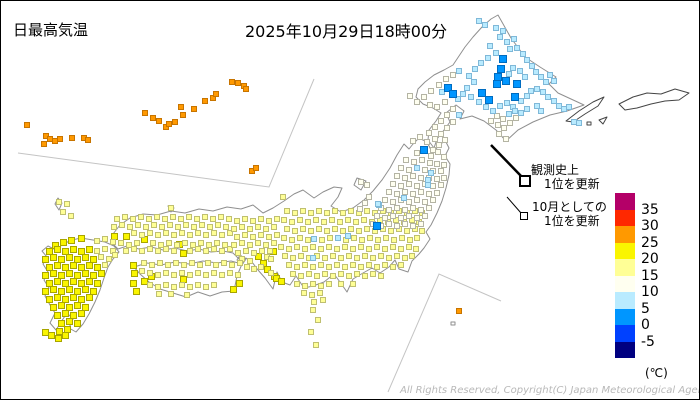  What do you see at coordinates (346, 31) in the screenshot?
I see `observation-datetime: 2025年10月29日18時00分` at bounding box center [346, 31].